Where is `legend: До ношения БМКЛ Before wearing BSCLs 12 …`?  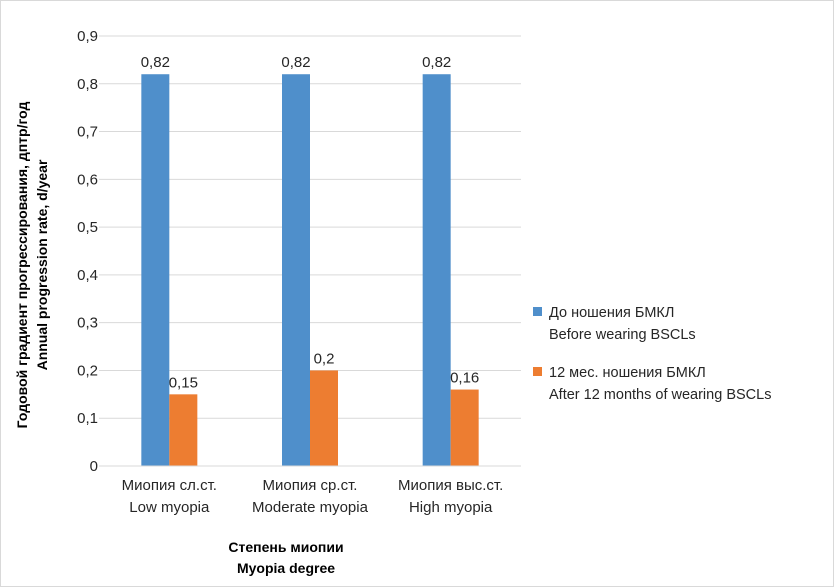
legend: До ношения БМКЛ Before wearing BSCLs 12 … is located at coordinates (652, 354).